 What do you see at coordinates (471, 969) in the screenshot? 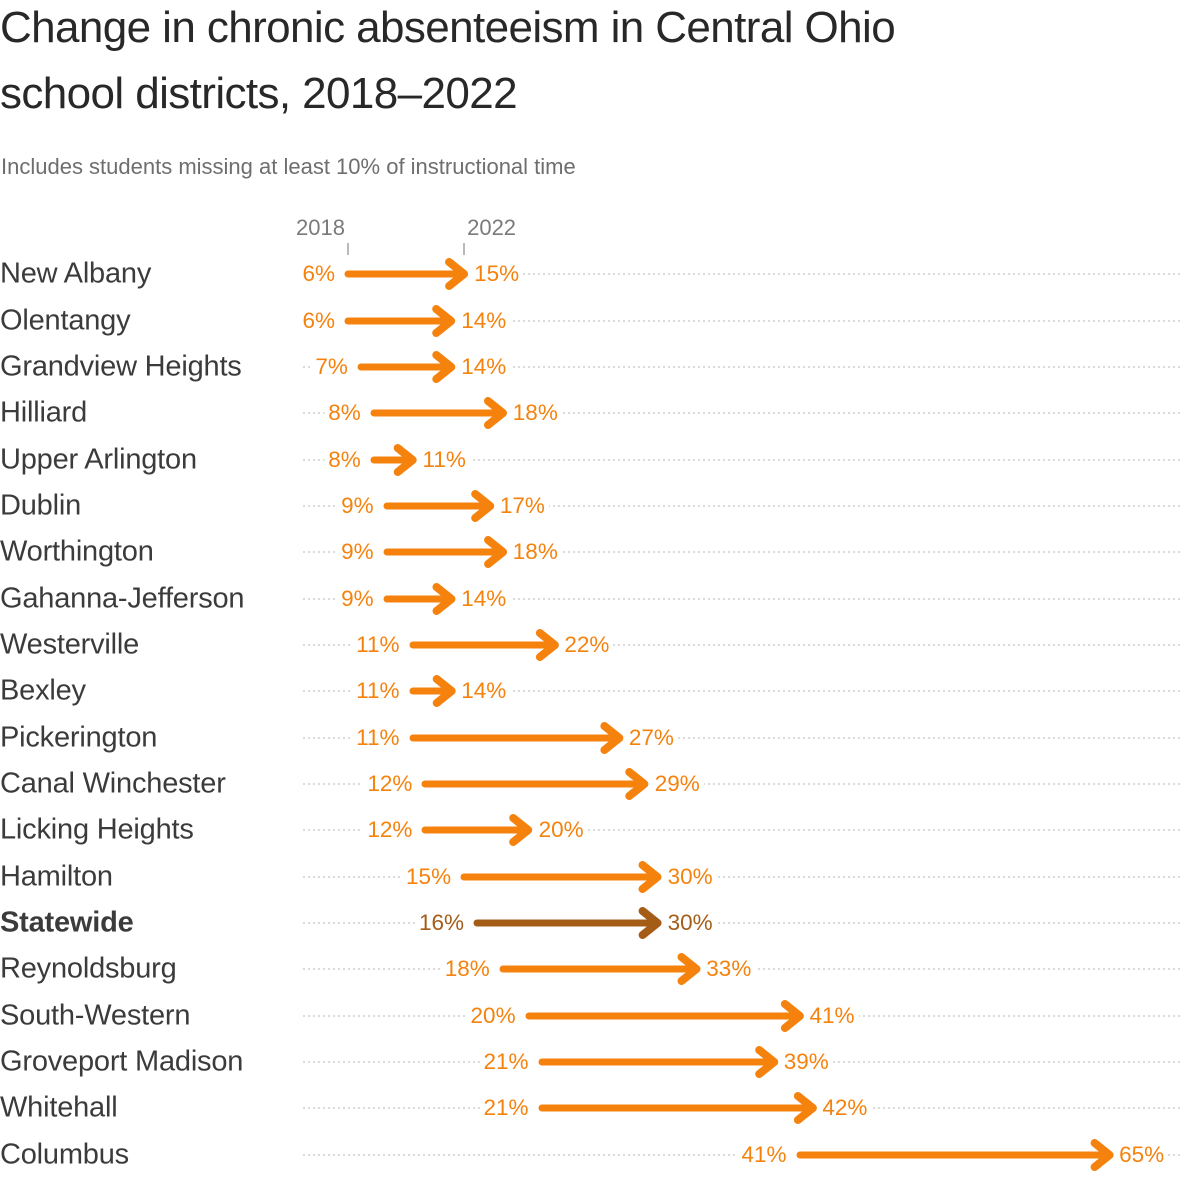
I see `start-value-label: 18%` at bounding box center [471, 969].